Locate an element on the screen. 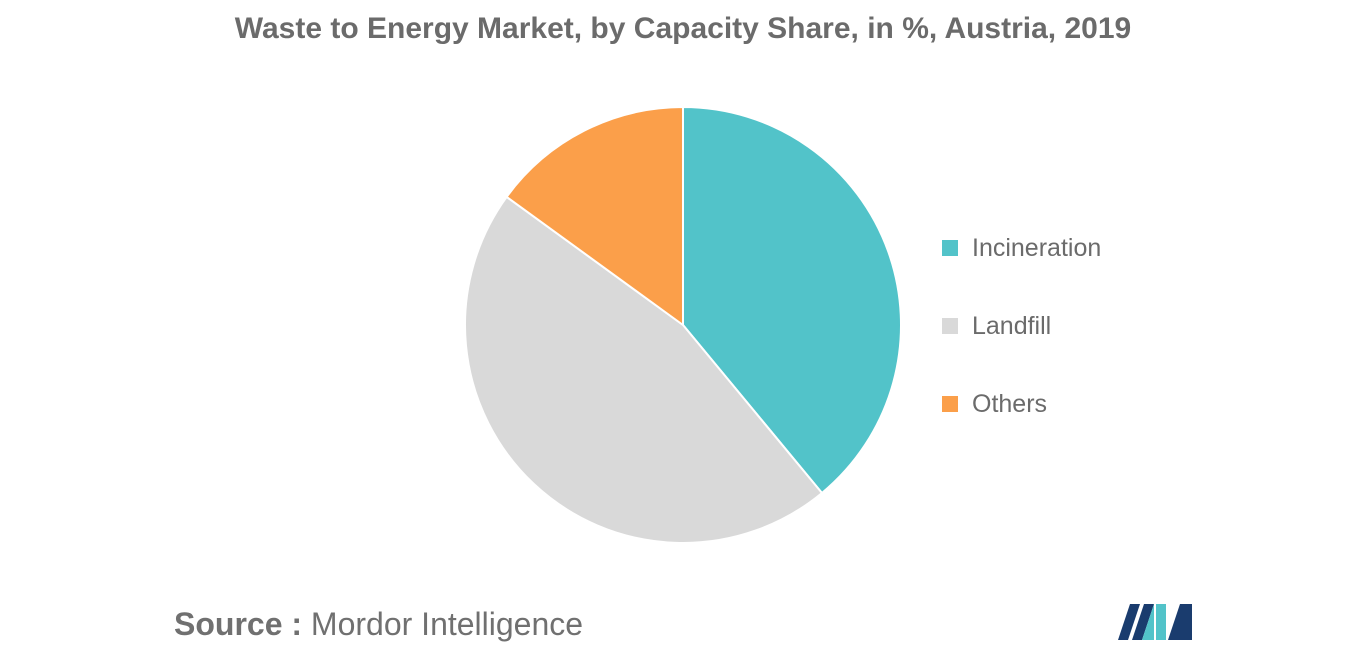  legend-item-landfill: Landfill is located at coordinates (1021, 326).